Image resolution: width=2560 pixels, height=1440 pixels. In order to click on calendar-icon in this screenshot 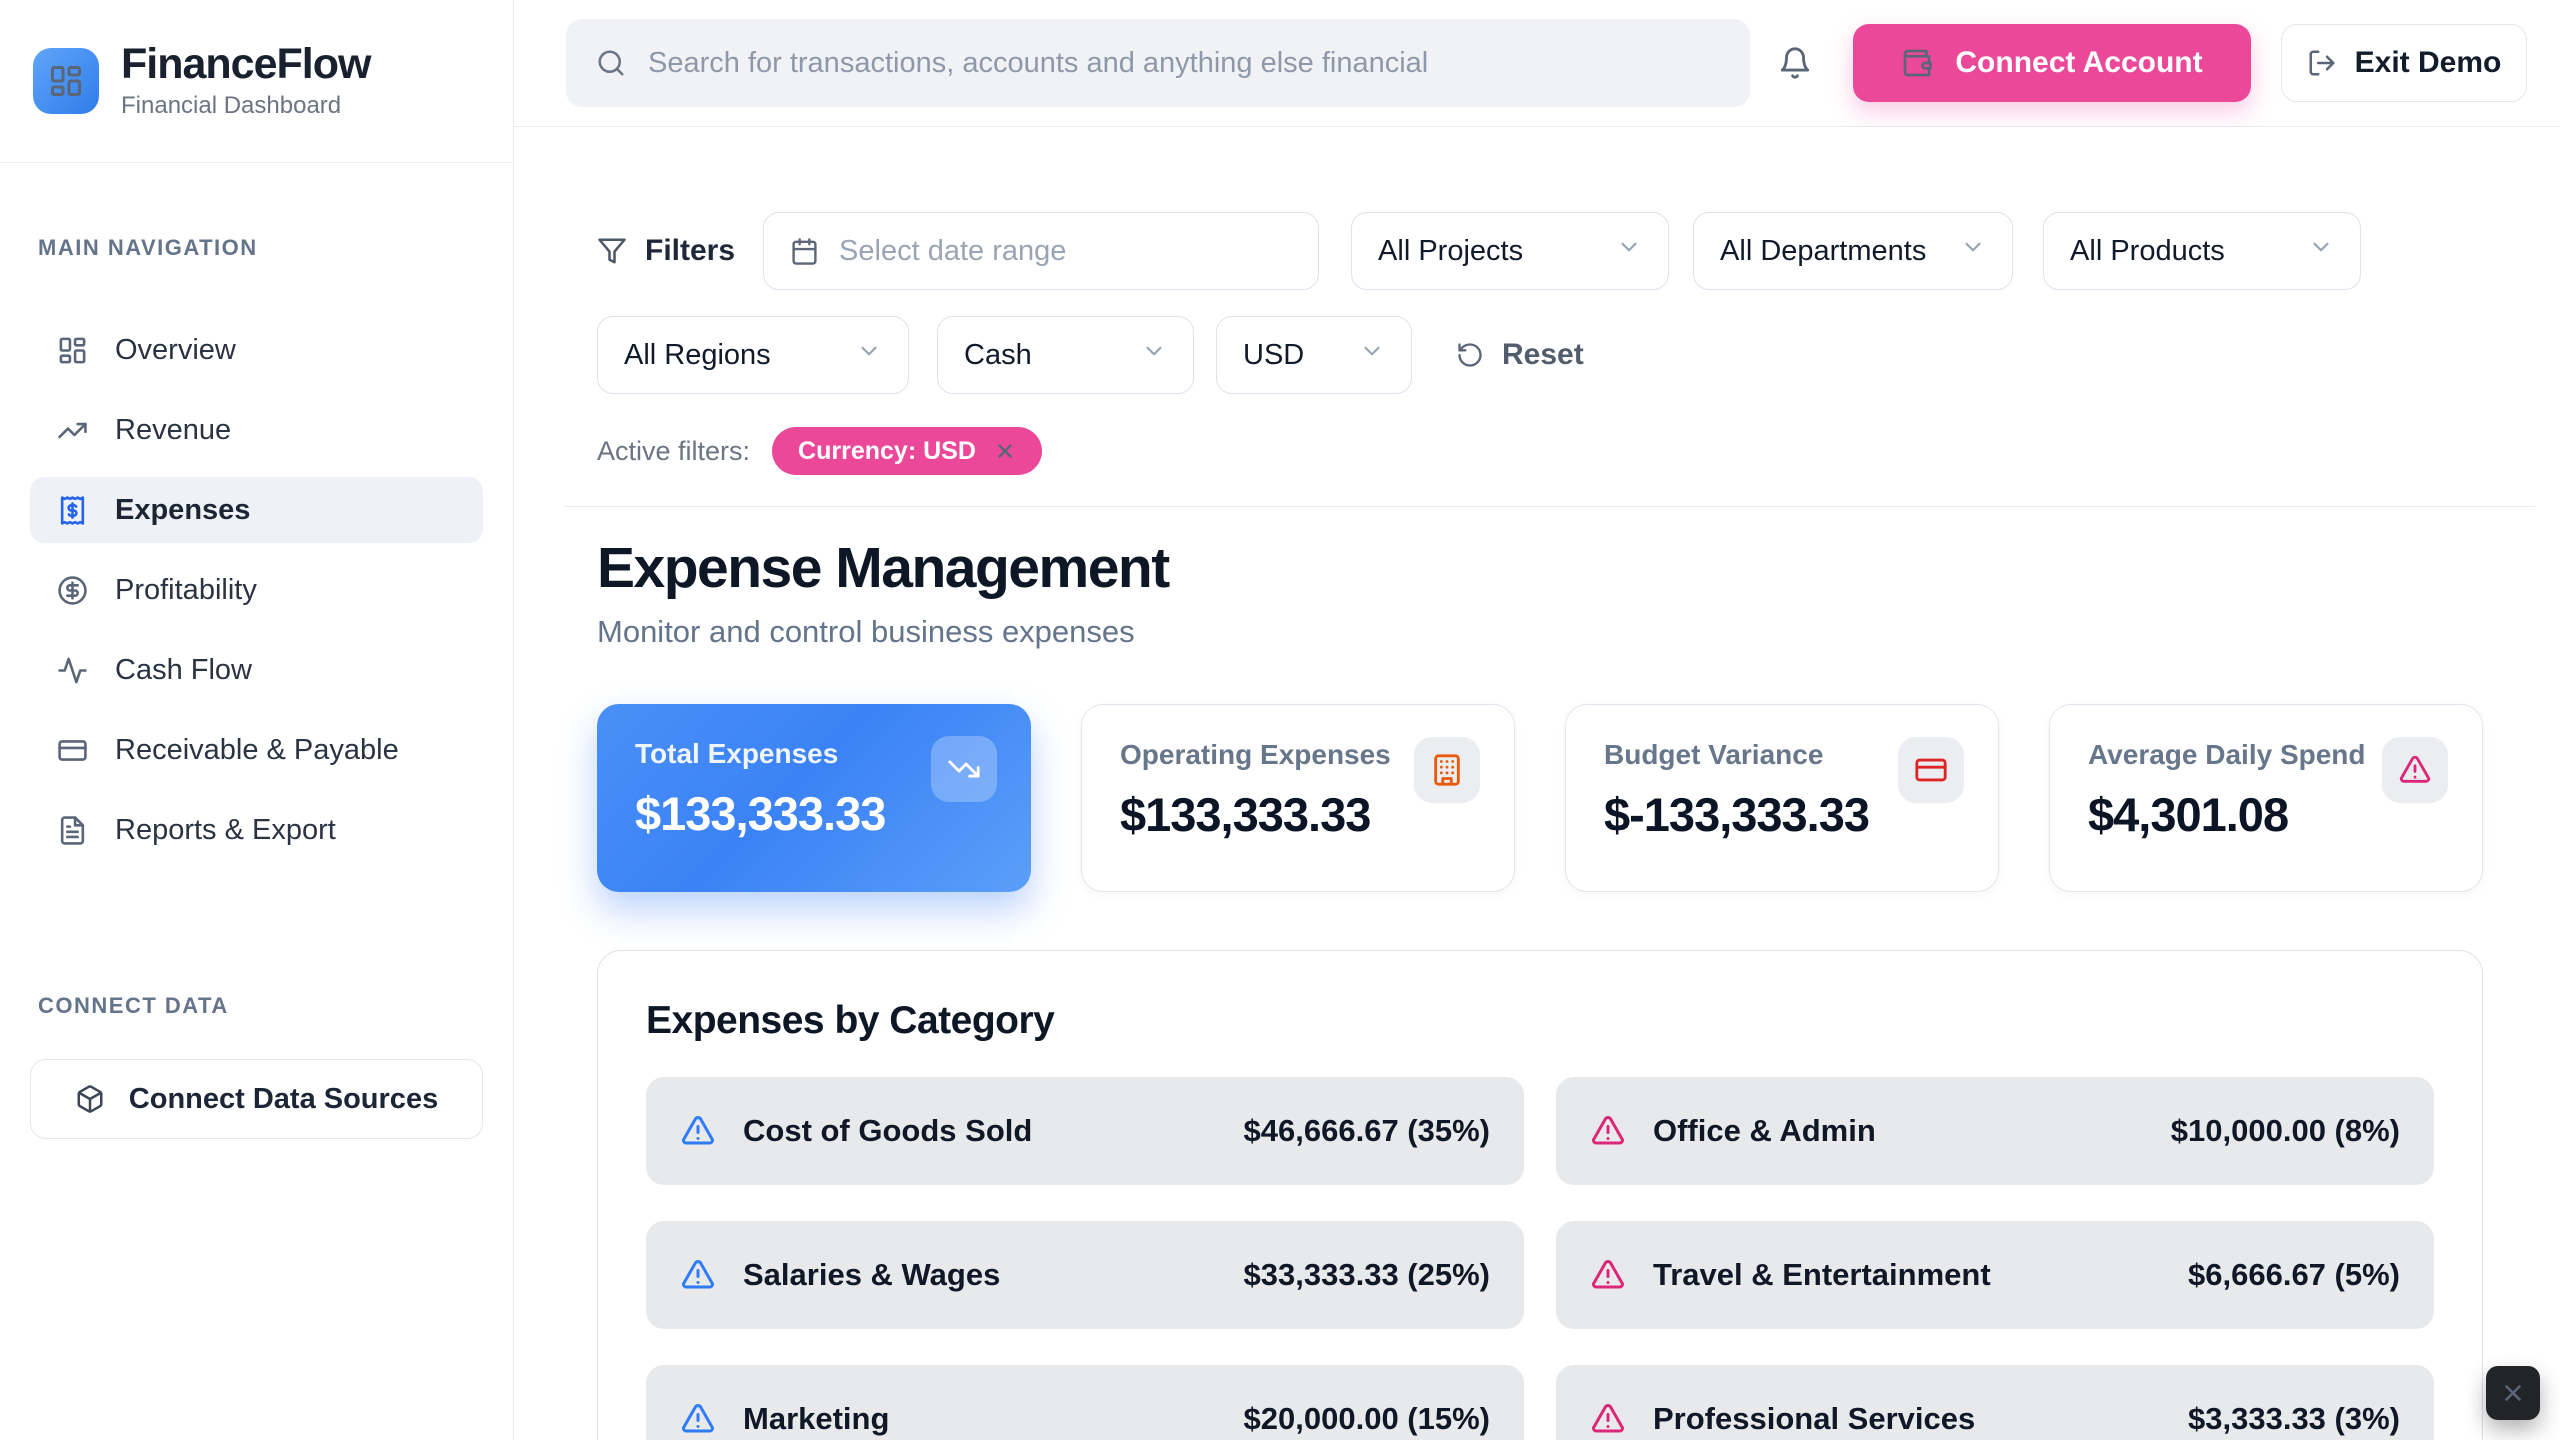, I will do `click(804, 251)`.